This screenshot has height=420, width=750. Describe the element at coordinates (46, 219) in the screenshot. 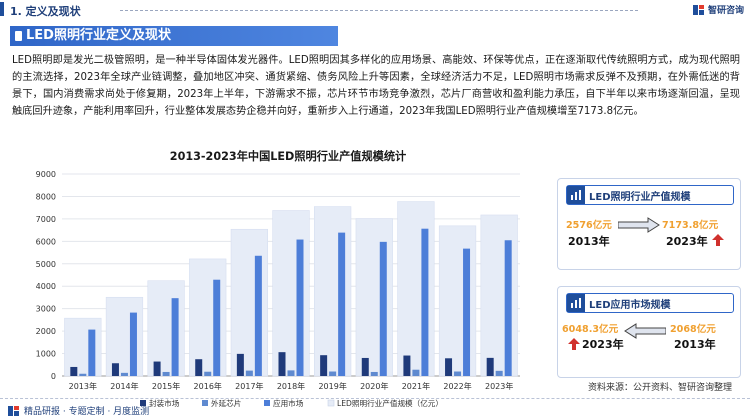

I see `y-tick-label: 7000` at that location.